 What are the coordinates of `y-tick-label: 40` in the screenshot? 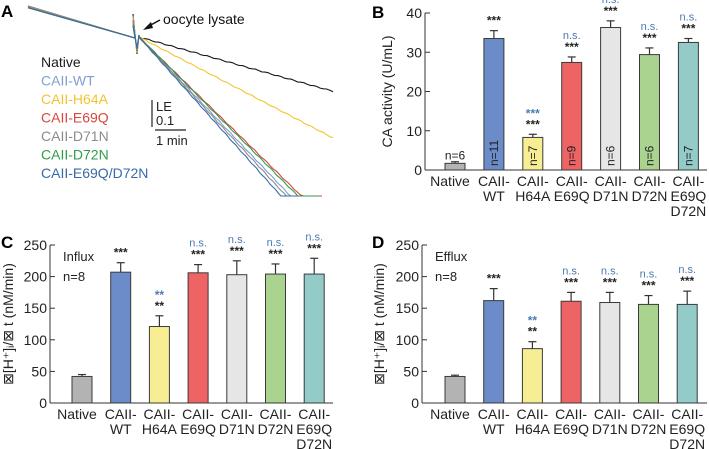 It's located at (414, 13).